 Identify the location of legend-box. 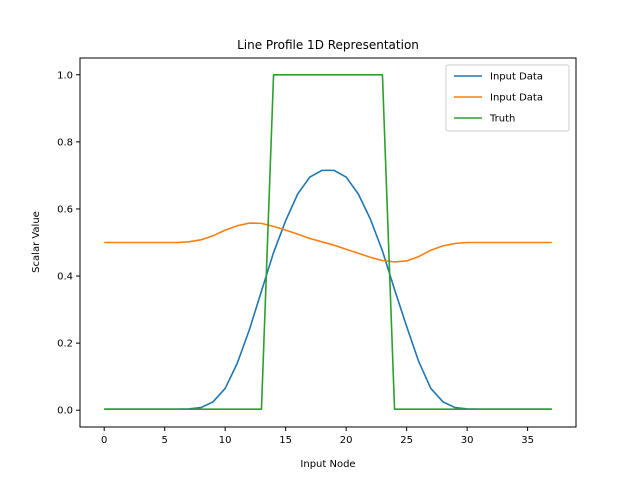
(507, 98).